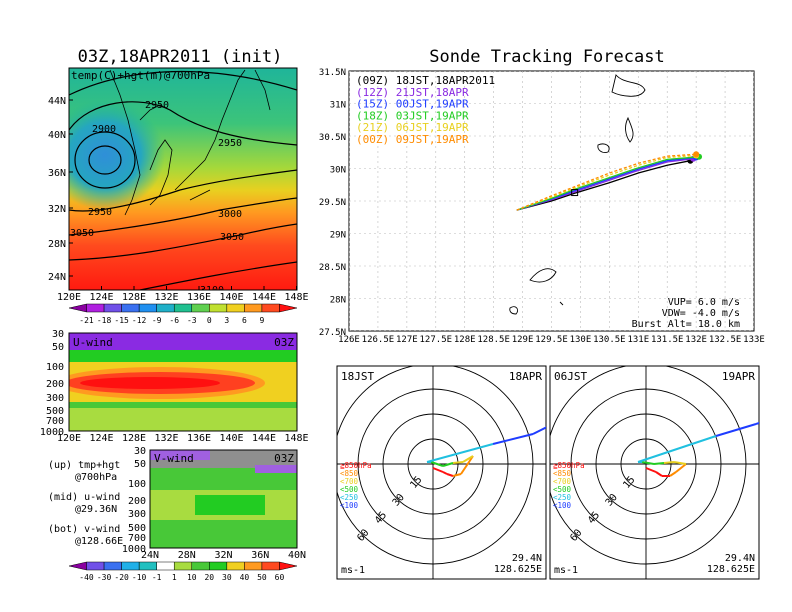  What do you see at coordinates (57, 173) in the screenshot?
I see `lat-tick-label: 36N` at bounding box center [57, 173].